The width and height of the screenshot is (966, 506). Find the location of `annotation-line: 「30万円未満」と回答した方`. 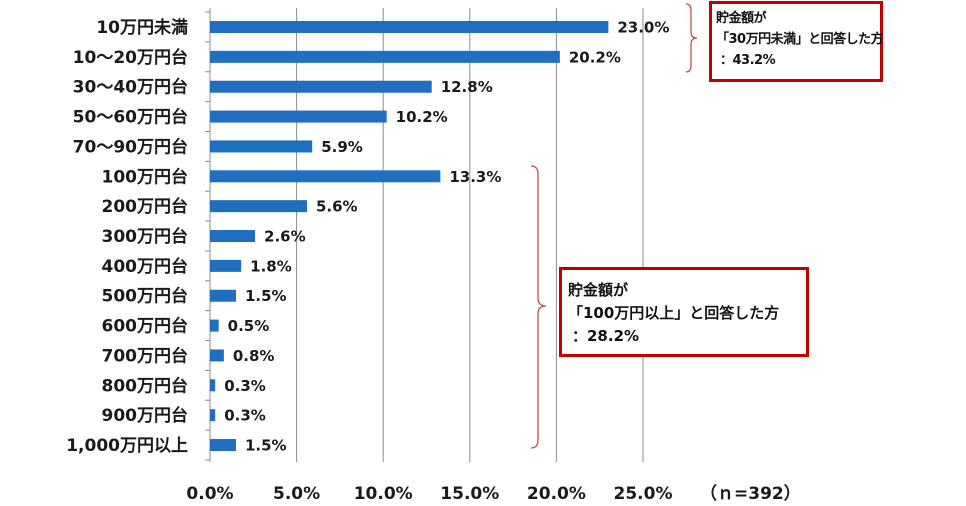

annotation-line: 「30万円未満」と回答した方 is located at coordinates (800, 39).